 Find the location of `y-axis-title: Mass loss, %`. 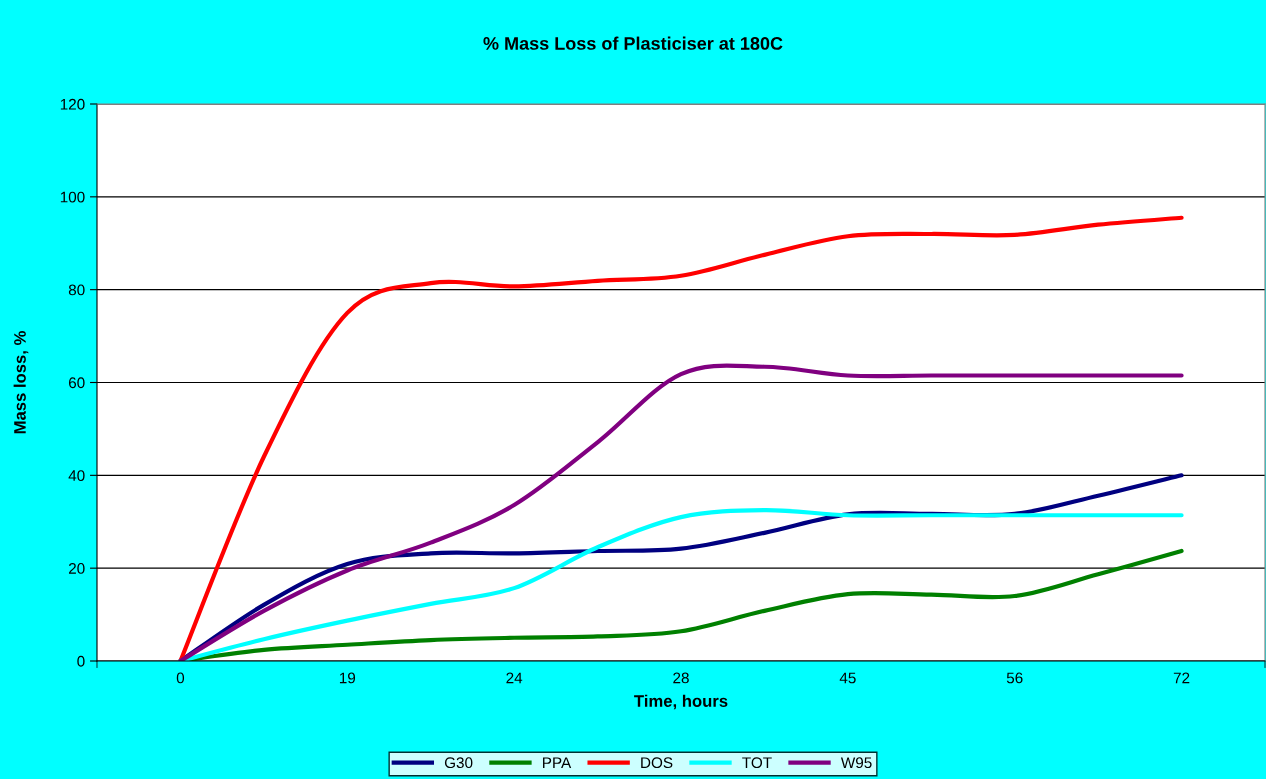

y-axis-title: Mass loss, % is located at coordinates (21, 382).